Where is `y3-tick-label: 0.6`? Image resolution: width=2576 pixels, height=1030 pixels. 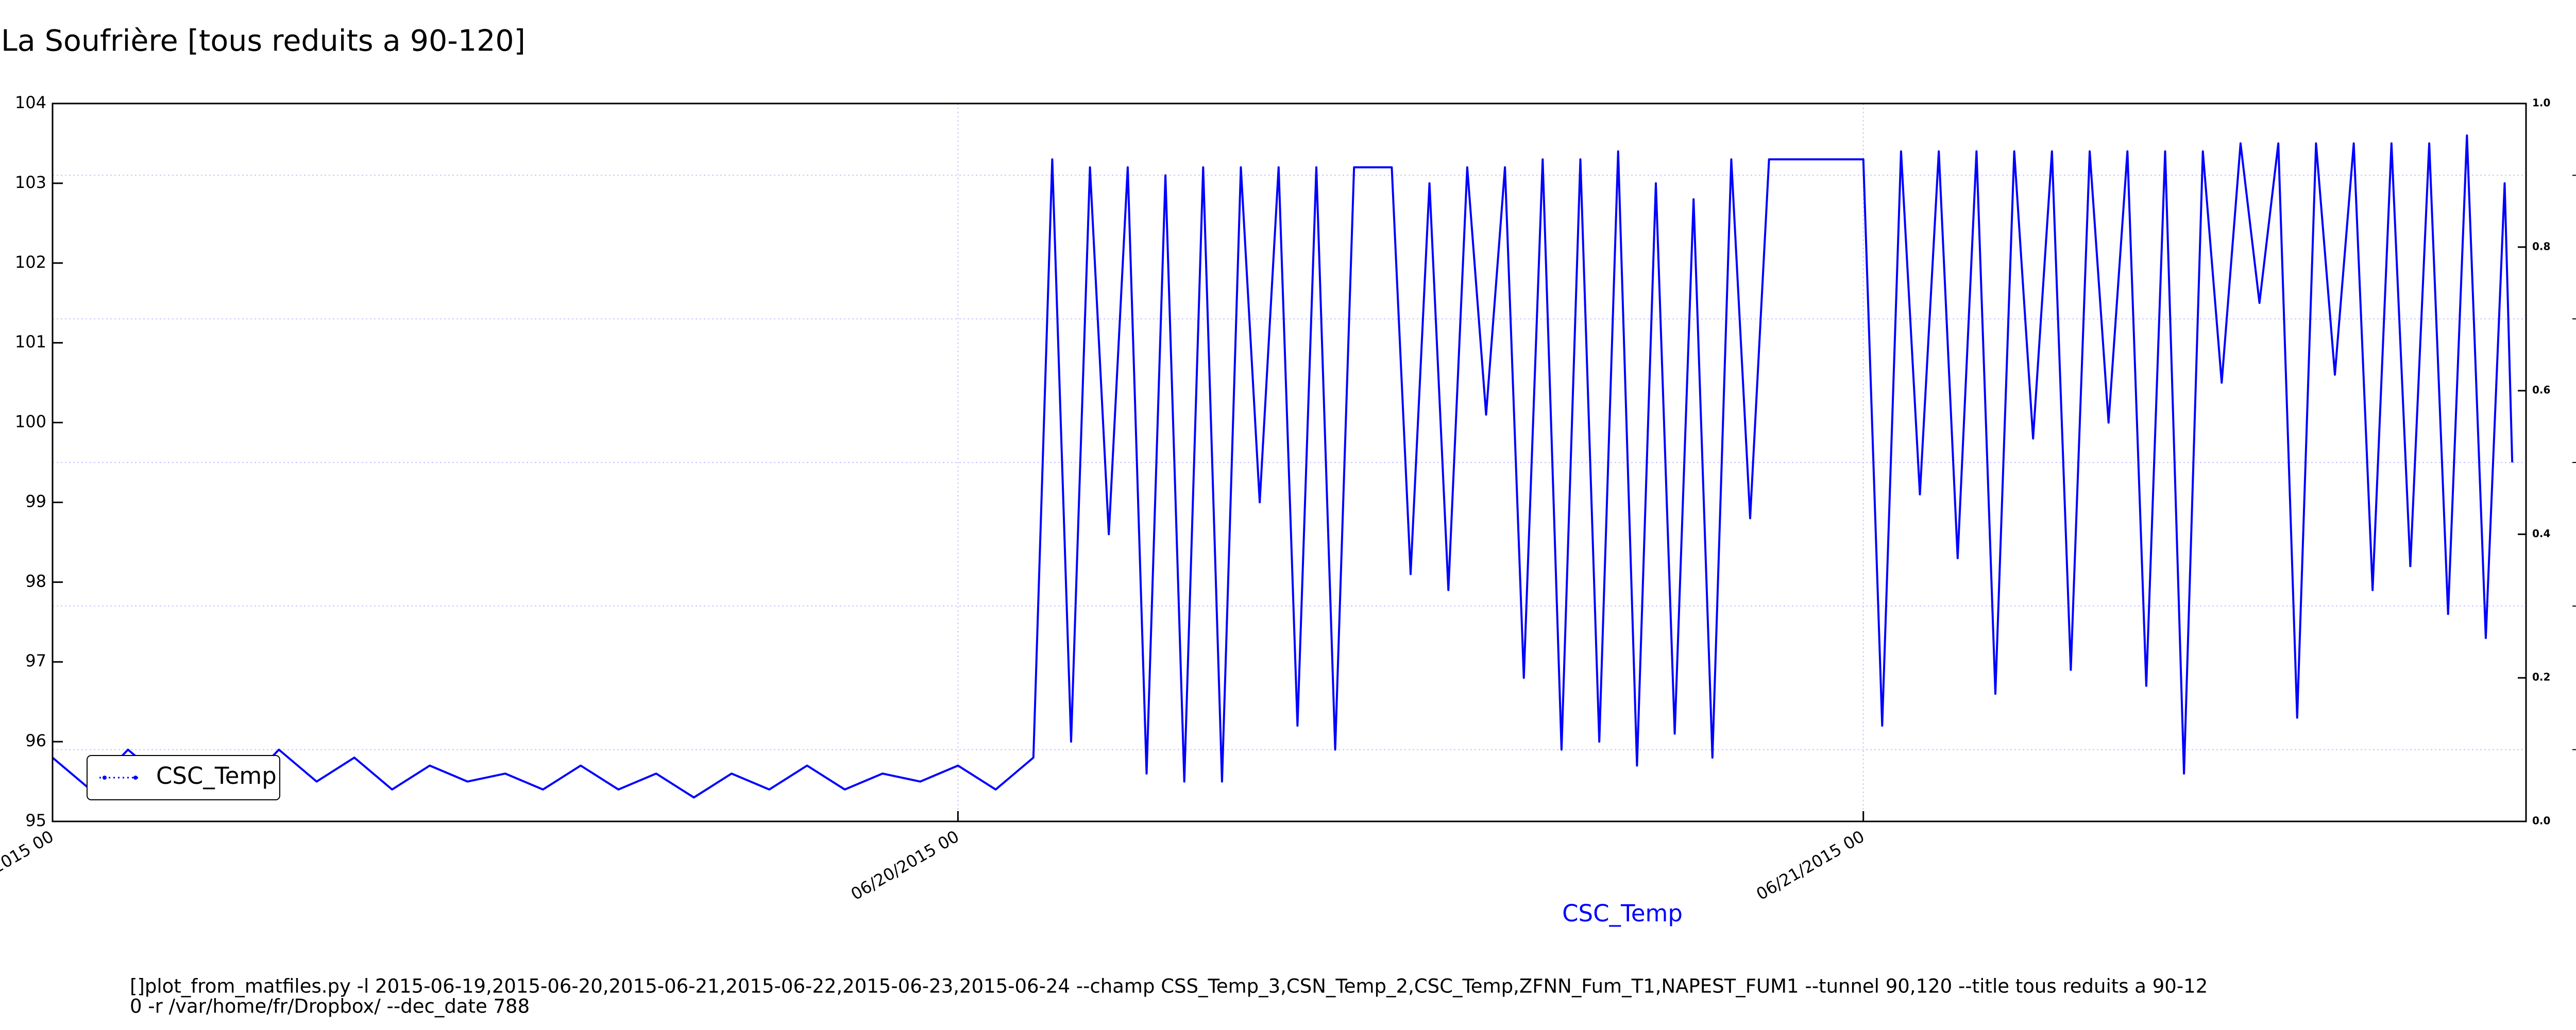 y3-tick-label: 0.6 is located at coordinates (2541, 390).